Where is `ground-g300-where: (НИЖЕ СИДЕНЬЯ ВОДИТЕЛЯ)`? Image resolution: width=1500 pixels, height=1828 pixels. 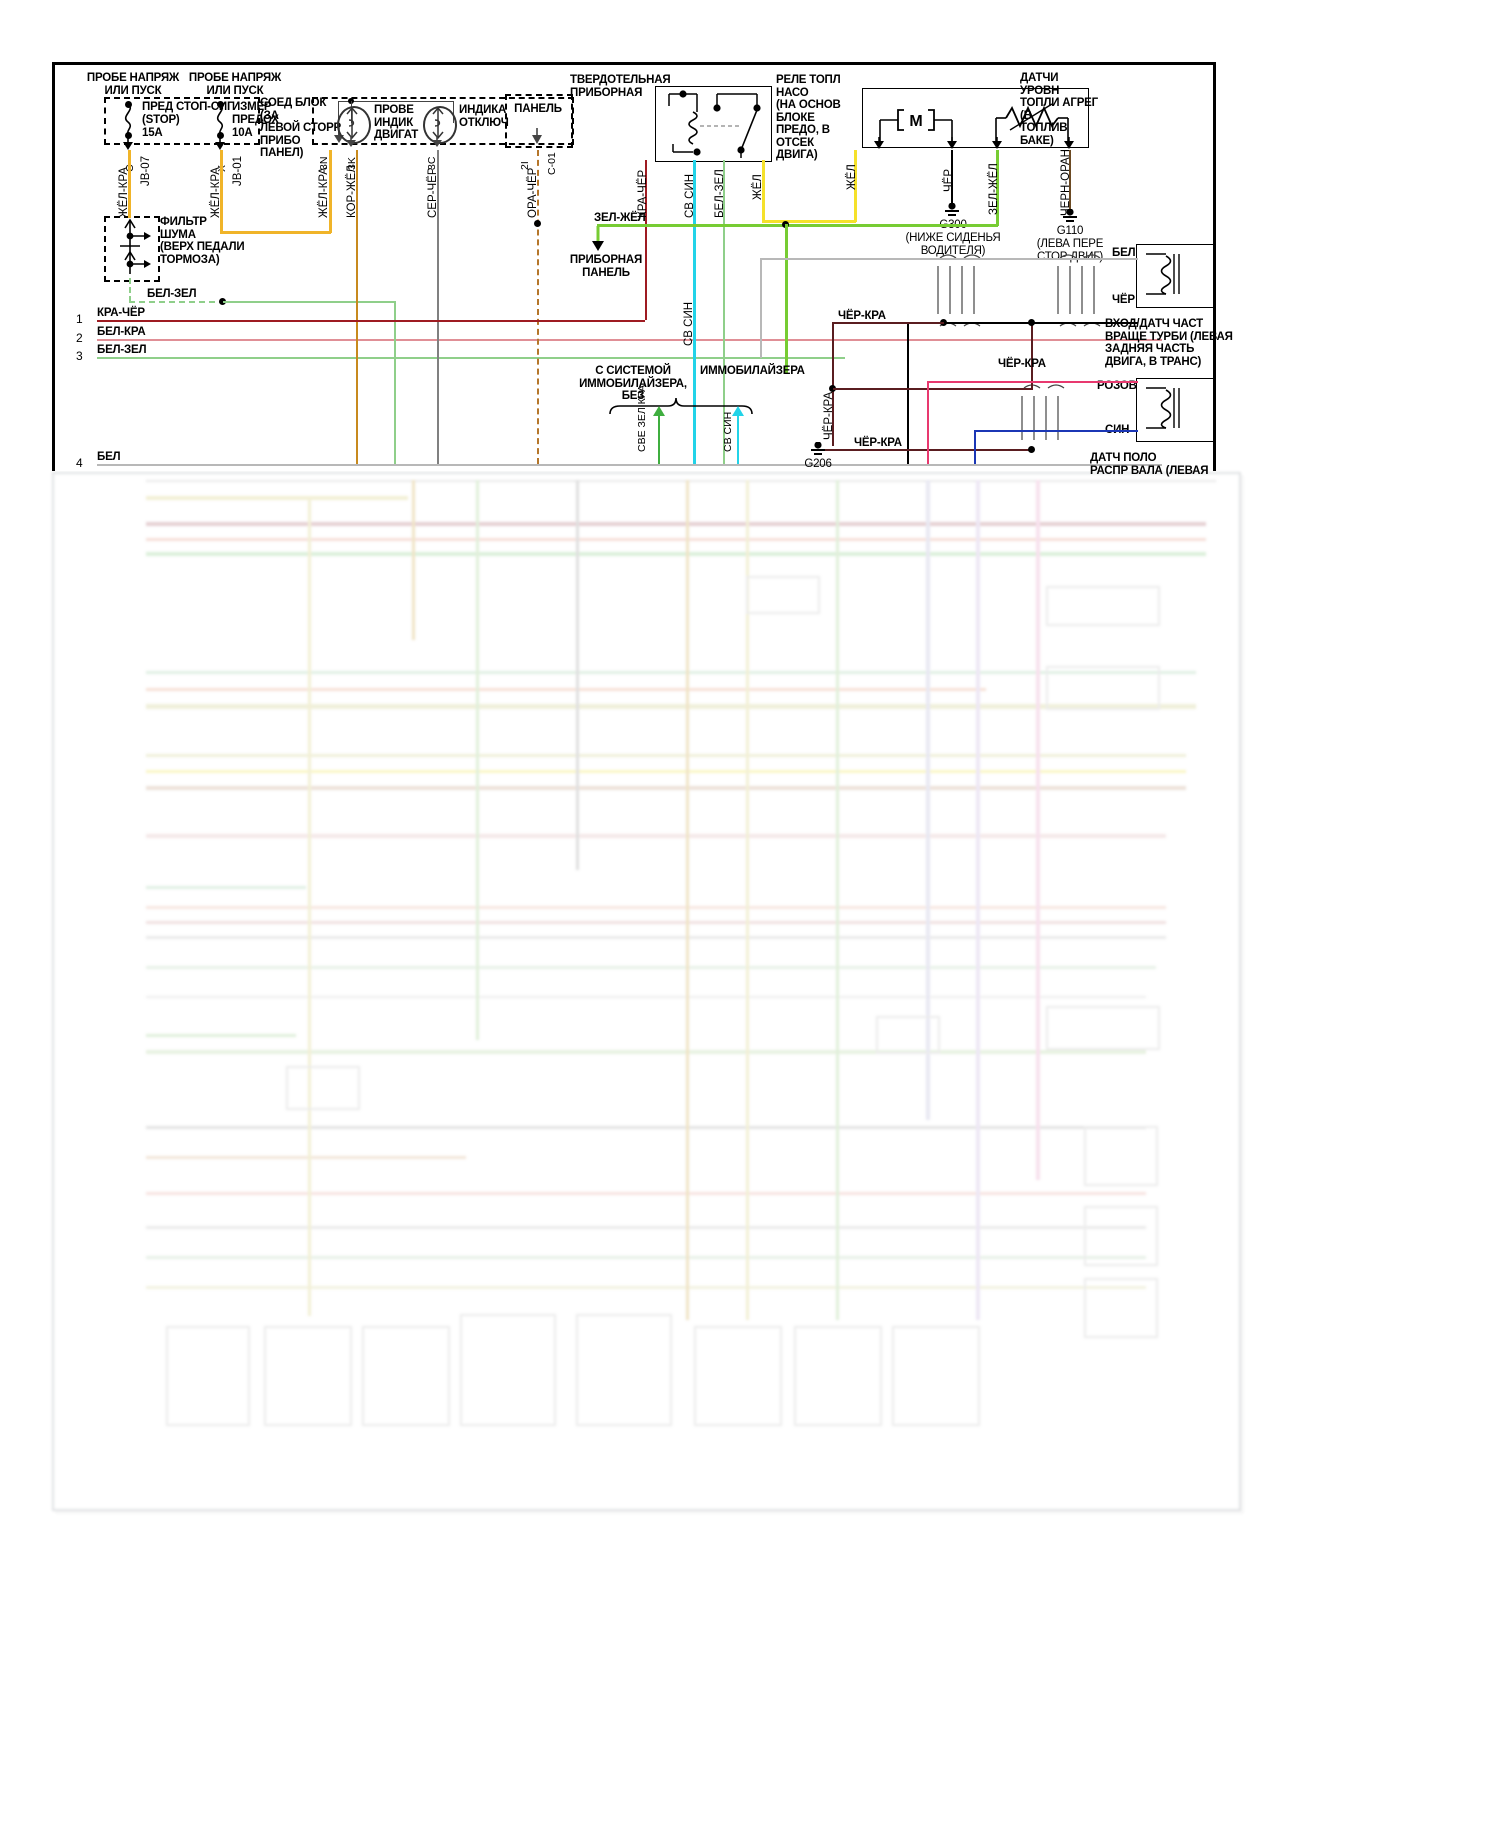 ground-g300-where: (НИЖЕ СИДЕНЬЯ ВОДИТЕЛЯ) is located at coordinates (953, 244).